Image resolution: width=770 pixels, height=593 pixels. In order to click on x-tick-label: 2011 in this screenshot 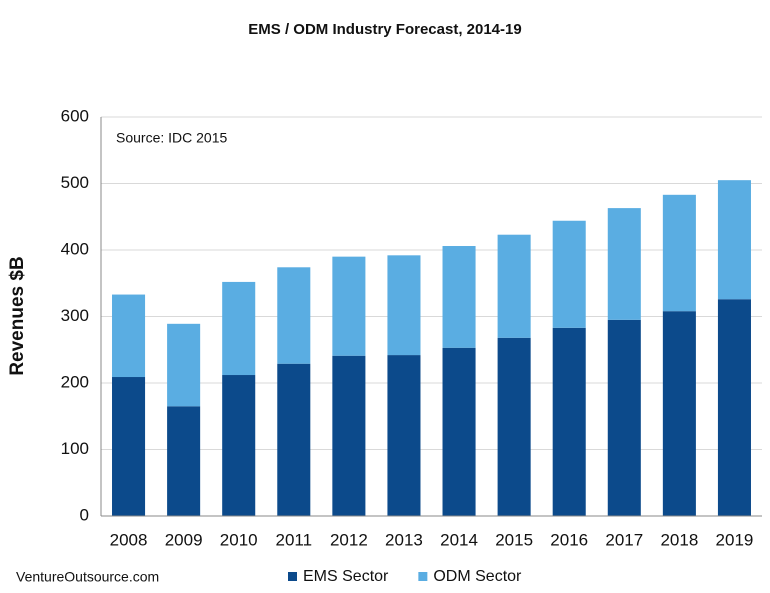, I will do `click(294, 539)`.